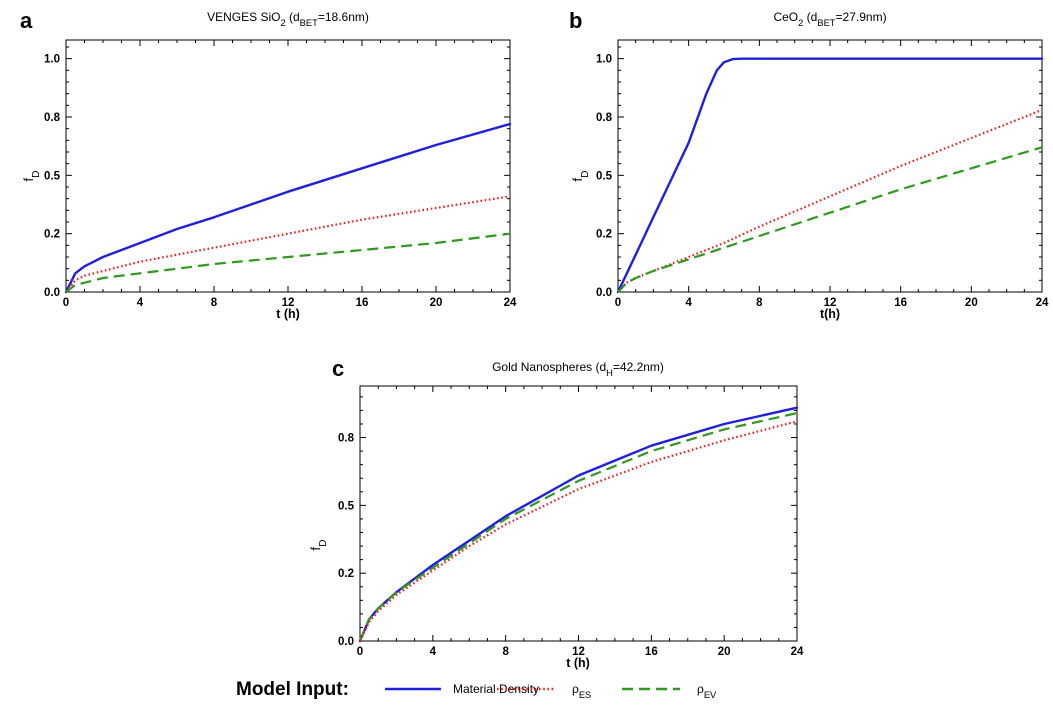 The height and width of the screenshot is (711, 1053). I want to click on y-axis-label-group-b: fD, so click(580, 176).